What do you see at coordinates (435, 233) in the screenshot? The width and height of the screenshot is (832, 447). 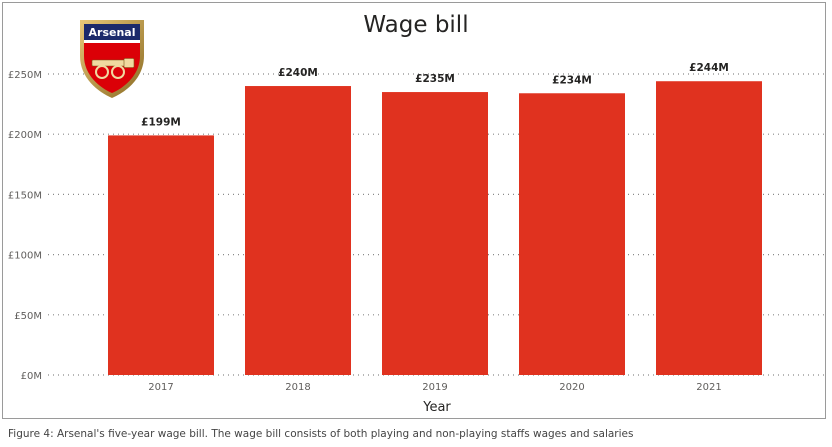 I see `bar-2019` at bounding box center [435, 233].